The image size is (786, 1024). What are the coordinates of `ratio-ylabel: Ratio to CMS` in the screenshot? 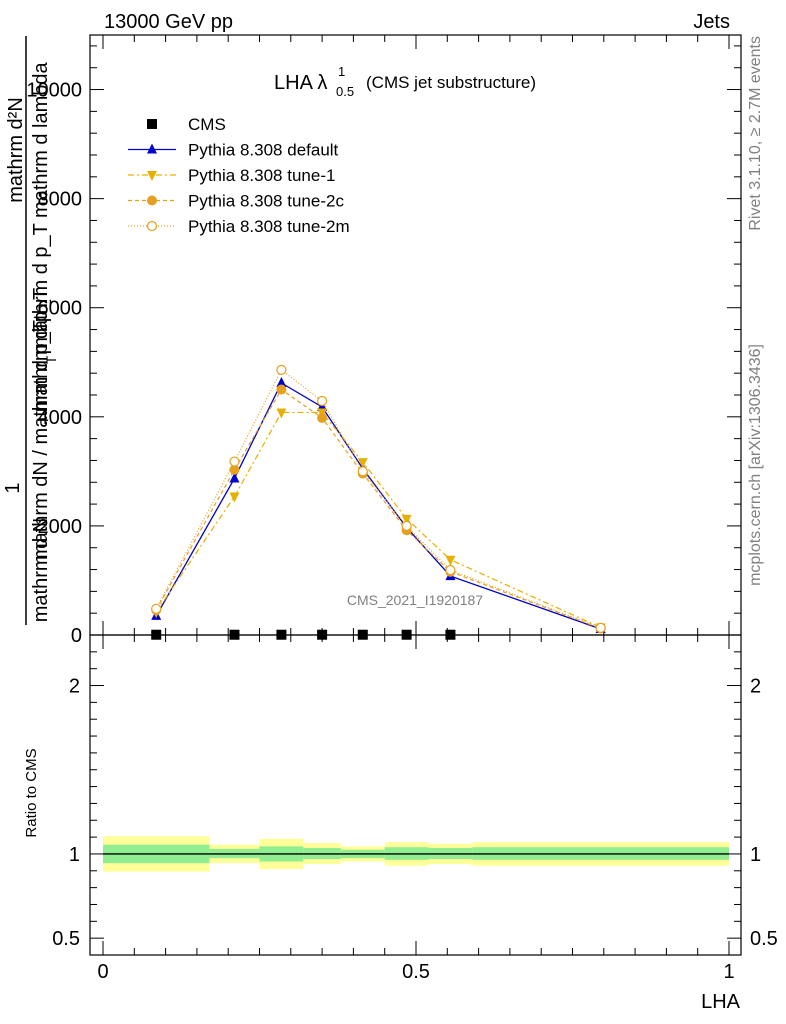 It's located at (31, 792).